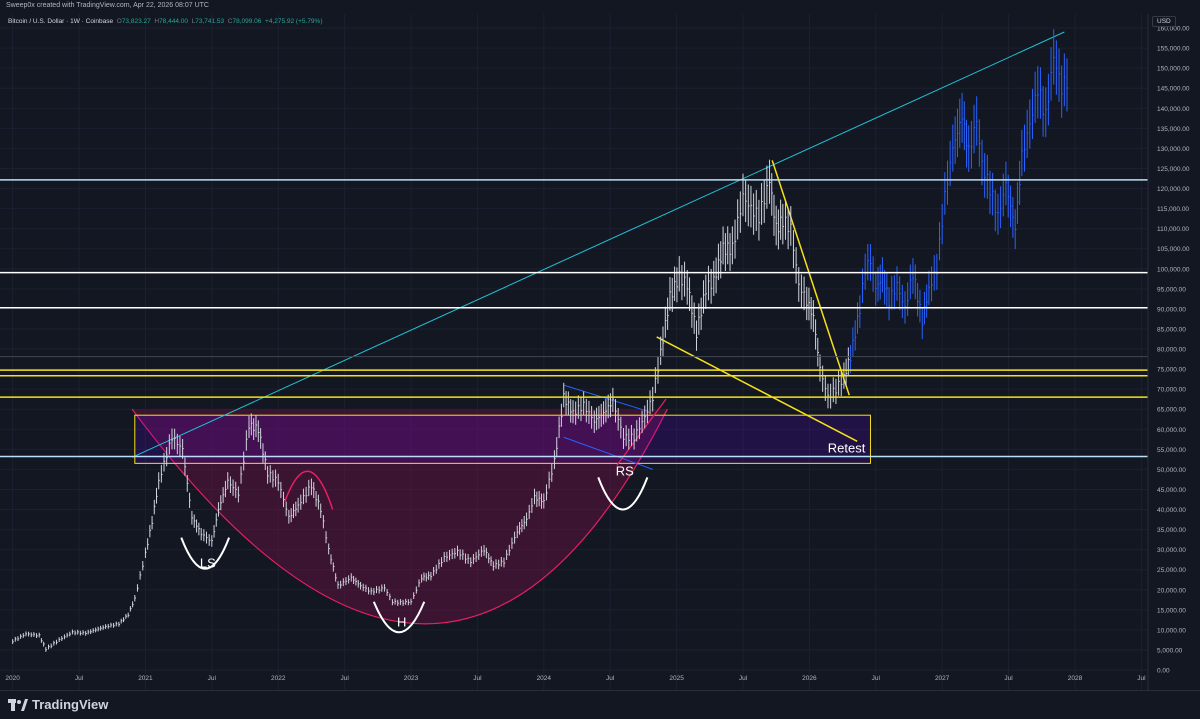 The height and width of the screenshot is (719, 1200). What do you see at coordinates (1173, 109) in the screenshot?
I see `y-tick-label: 140,000.00` at bounding box center [1173, 109].